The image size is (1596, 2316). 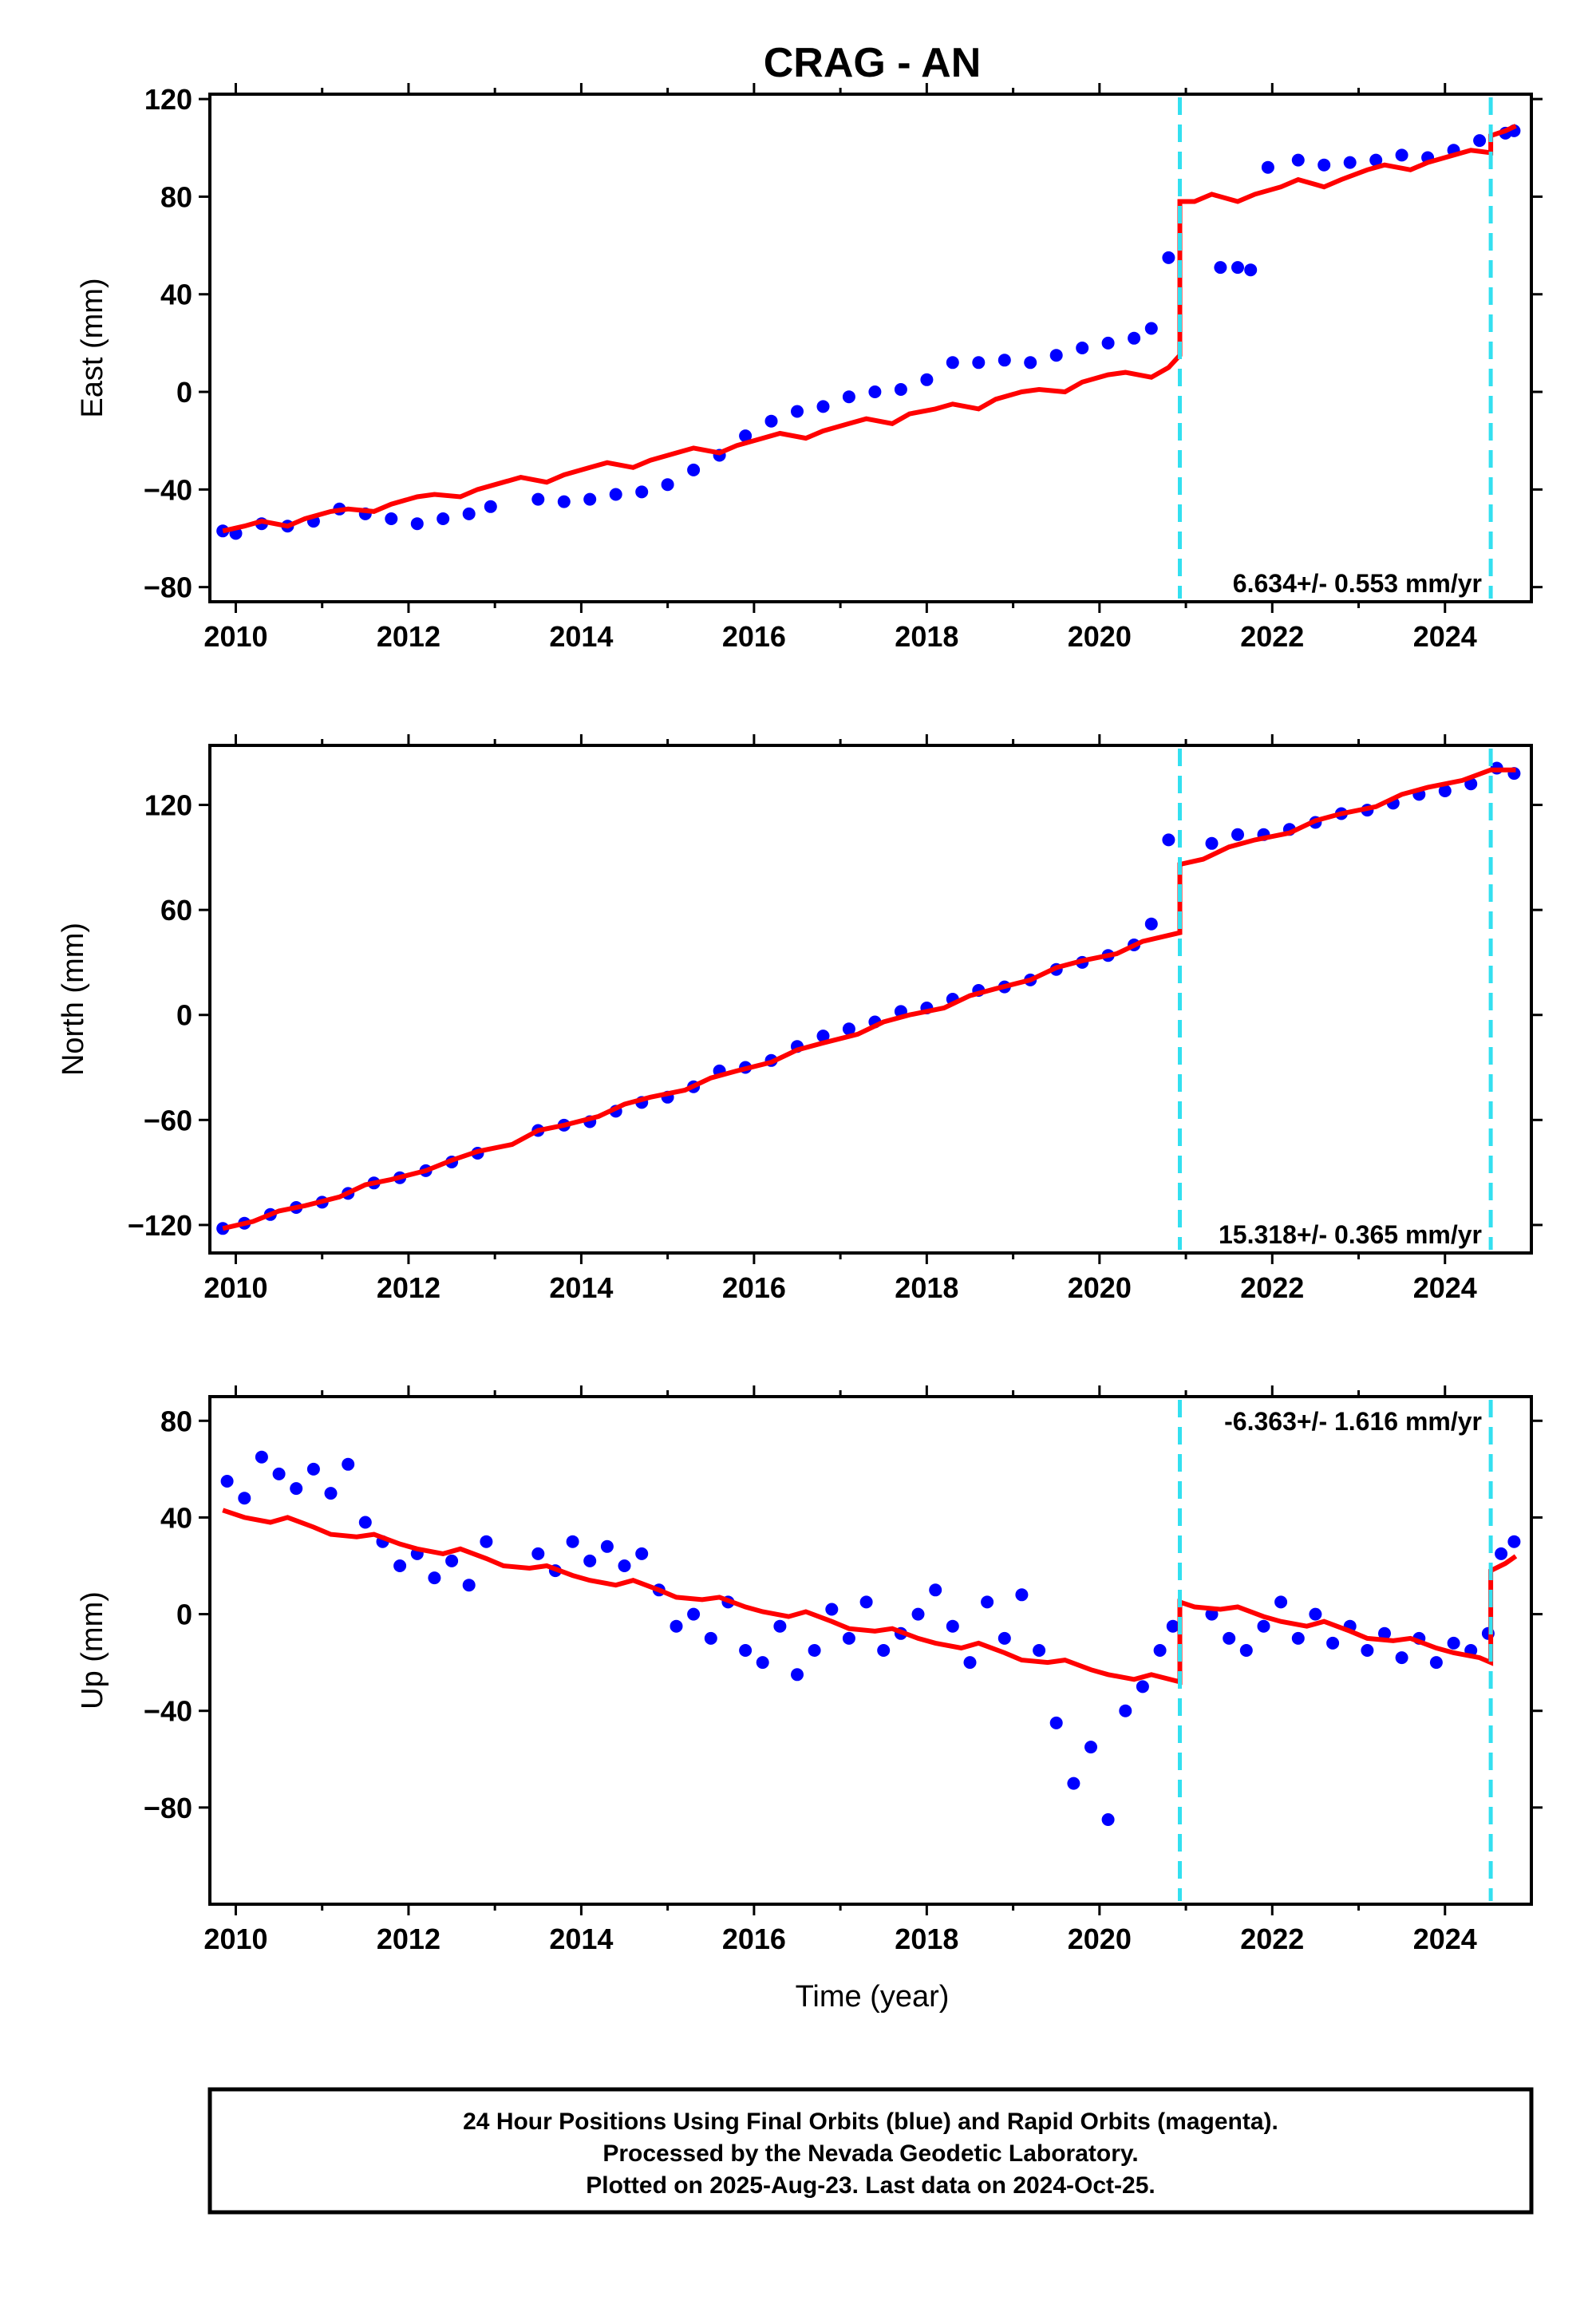 What do you see at coordinates (235, 1939) in the screenshot?
I see `up-x-tick-label-0: 2010` at bounding box center [235, 1939].